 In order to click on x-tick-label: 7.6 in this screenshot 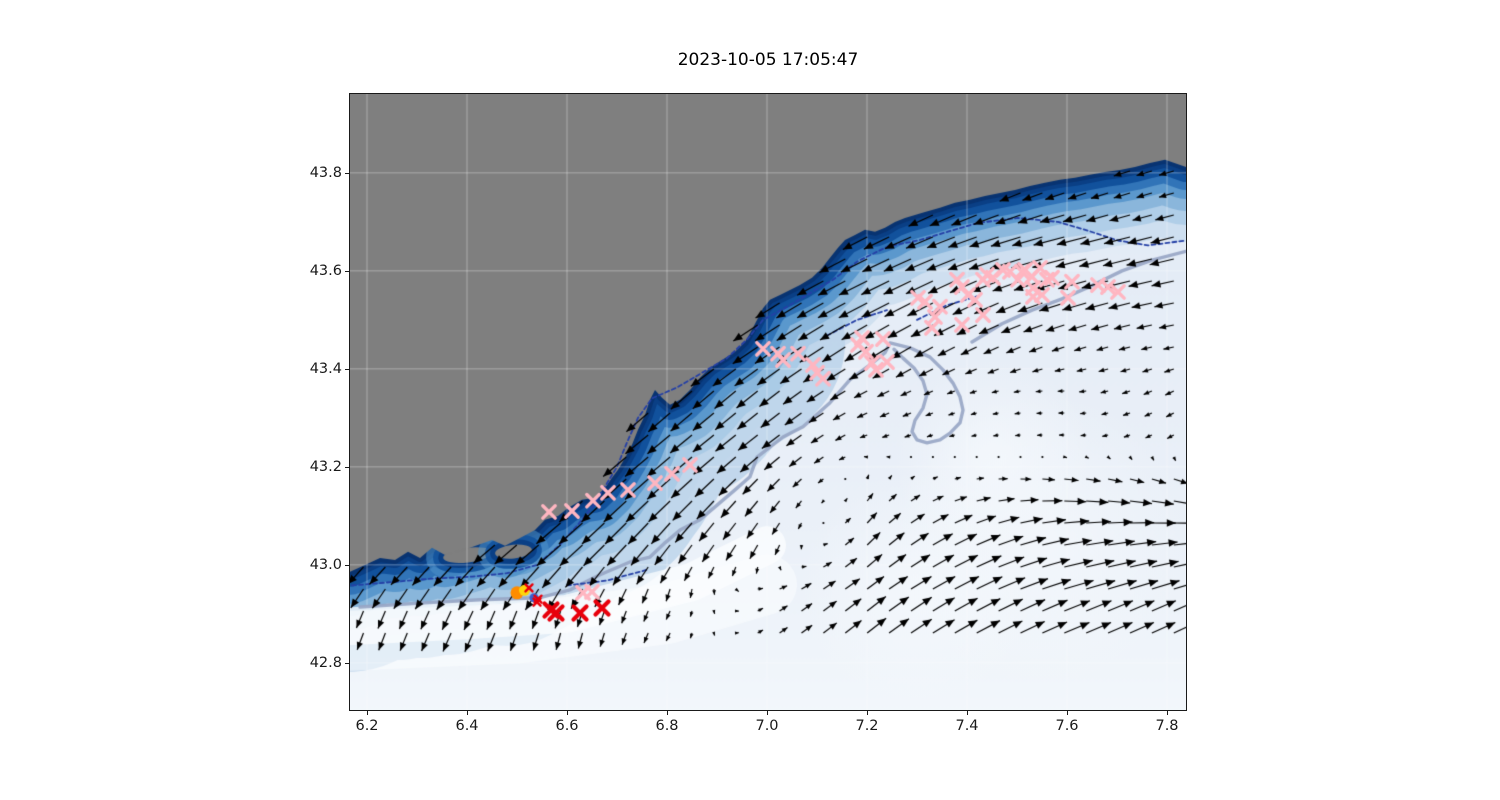, I will do `click(1067, 726)`.